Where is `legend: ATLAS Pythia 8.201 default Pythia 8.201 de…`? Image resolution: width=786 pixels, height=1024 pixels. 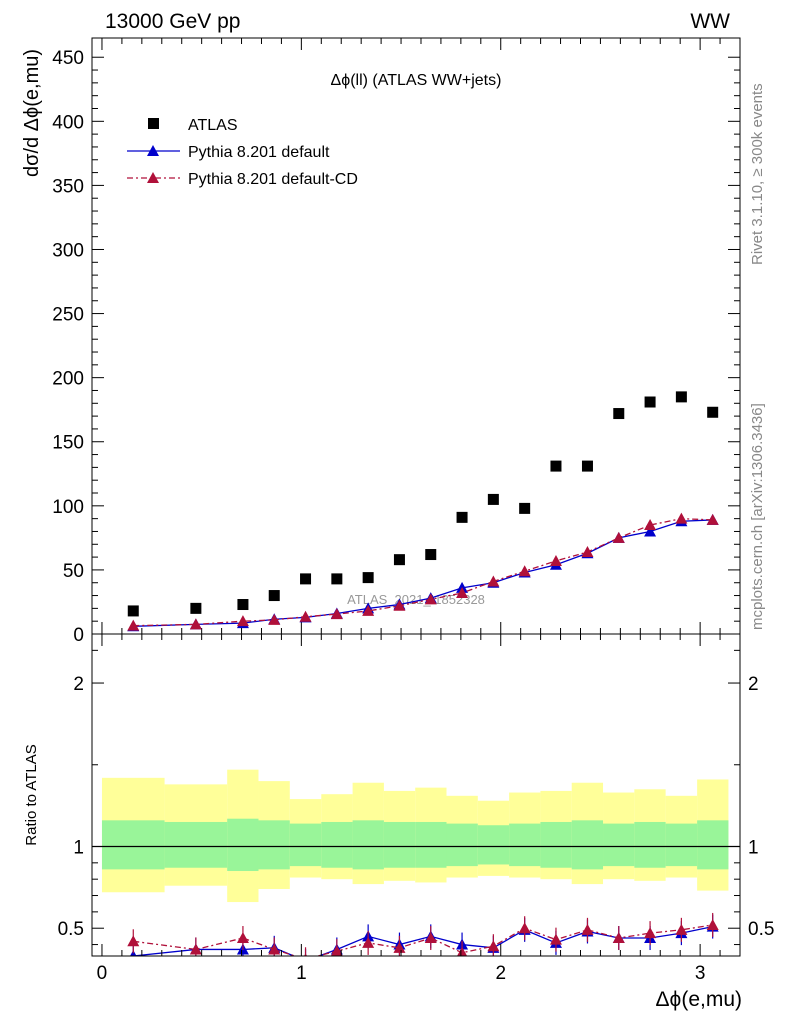
legend: ATLAS Pythia 8.201 default Pythia 8.201 de… is located at coordinates (242, 152).